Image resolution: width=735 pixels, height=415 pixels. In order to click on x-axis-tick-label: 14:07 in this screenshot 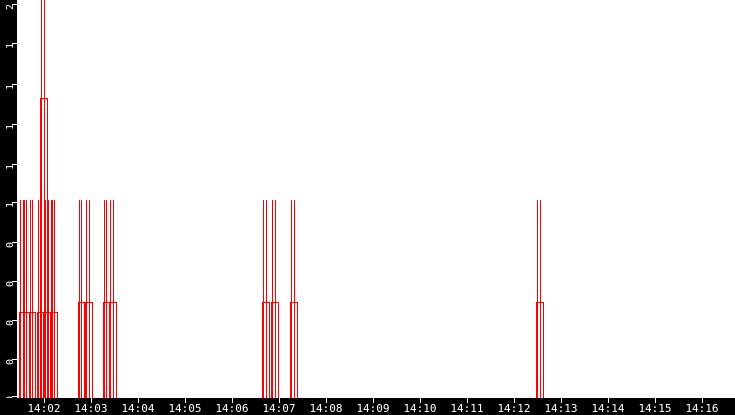, I will do `click(279, 408)`.